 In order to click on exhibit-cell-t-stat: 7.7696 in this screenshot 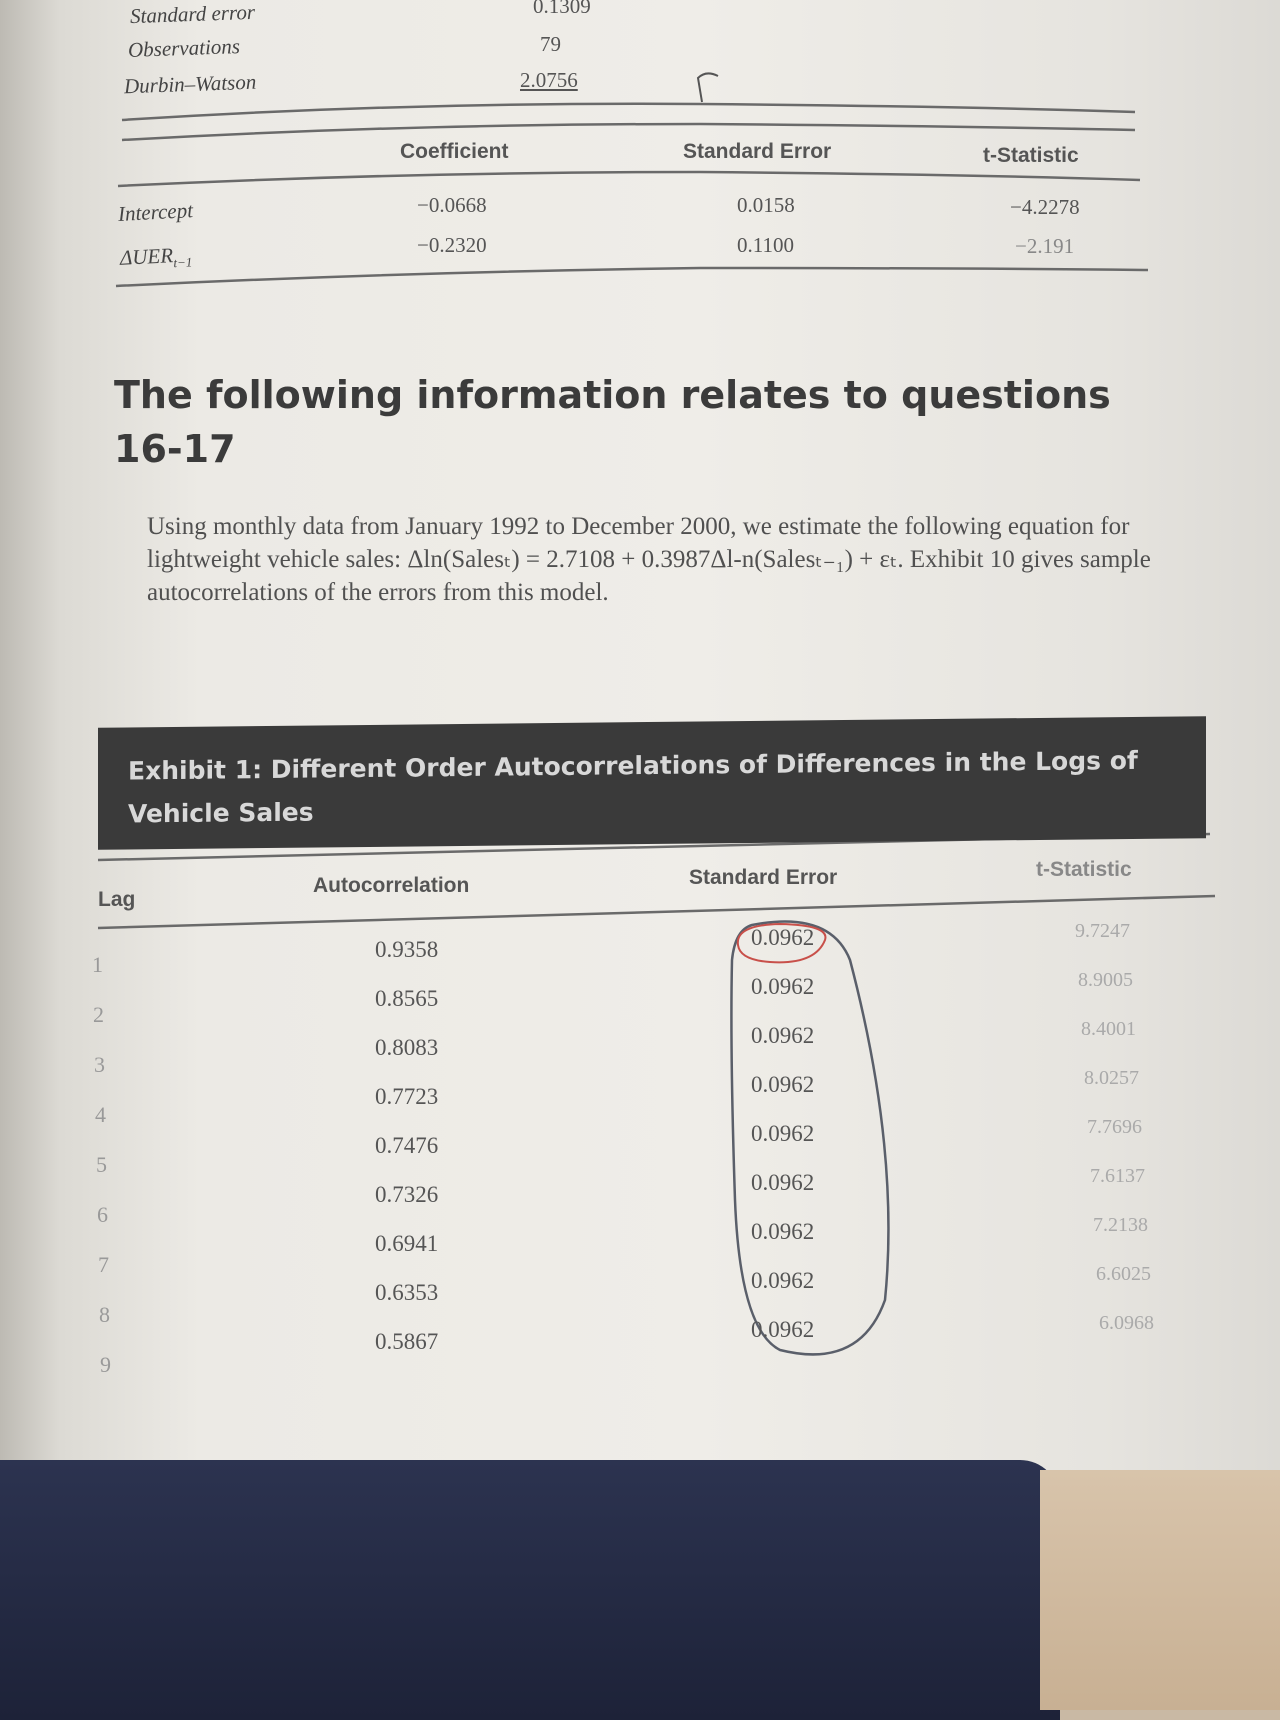, I will do `click(1114, 1127)`.